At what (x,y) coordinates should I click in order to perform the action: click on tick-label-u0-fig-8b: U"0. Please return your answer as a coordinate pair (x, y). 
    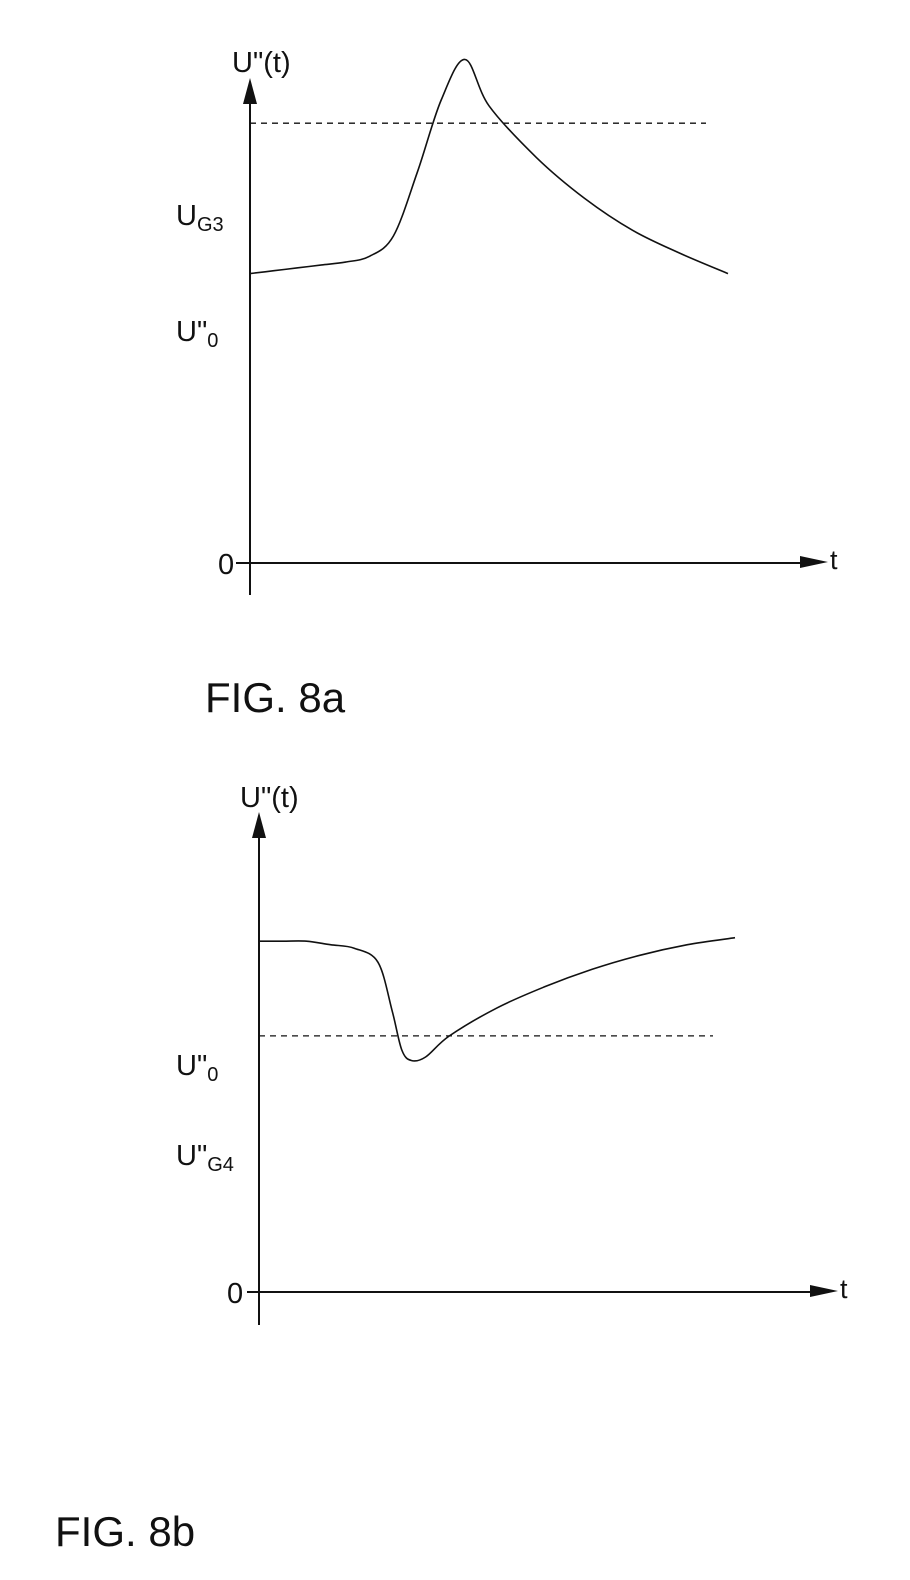
    Looking at the image, I should click on (197, 1068).